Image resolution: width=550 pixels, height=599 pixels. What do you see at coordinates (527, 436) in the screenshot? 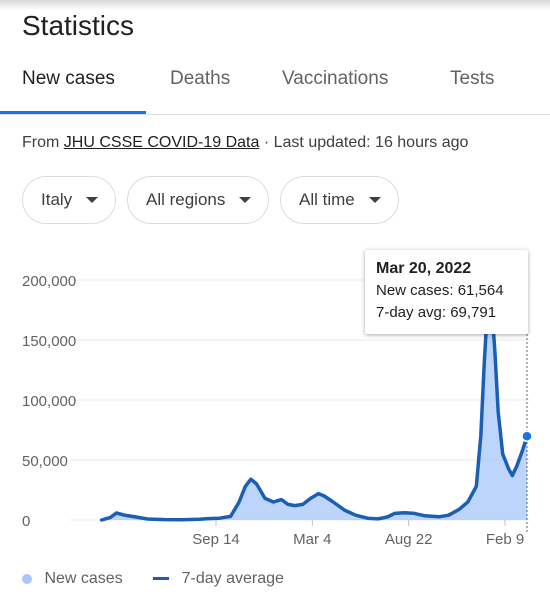
I see `selected-point-marker` at bounding box center [527, 436].